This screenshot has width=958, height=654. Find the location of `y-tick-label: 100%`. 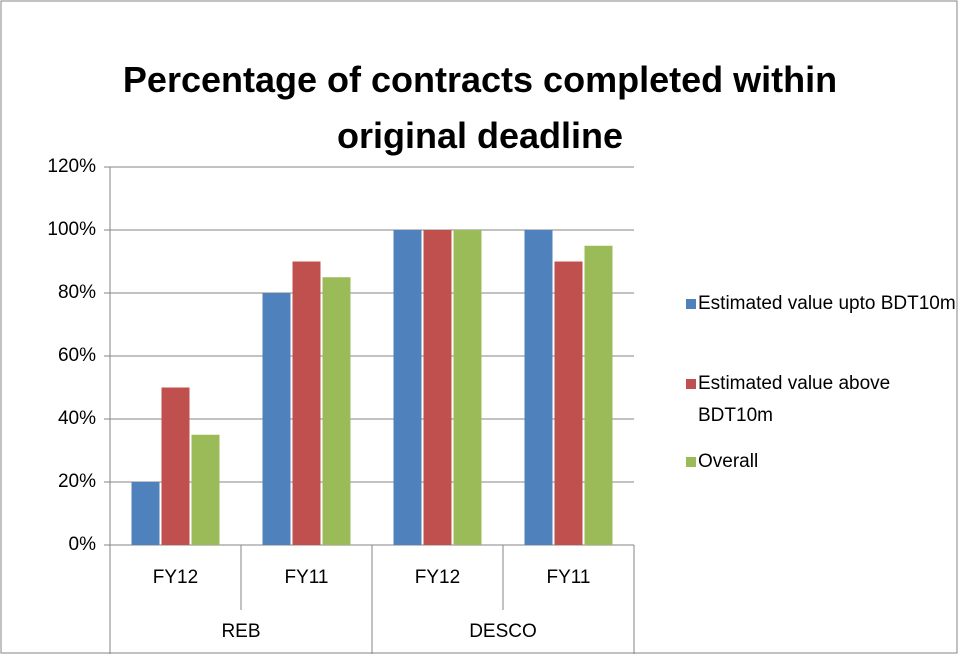

y-tick-label: 100% is located at coordinates (71, 229).